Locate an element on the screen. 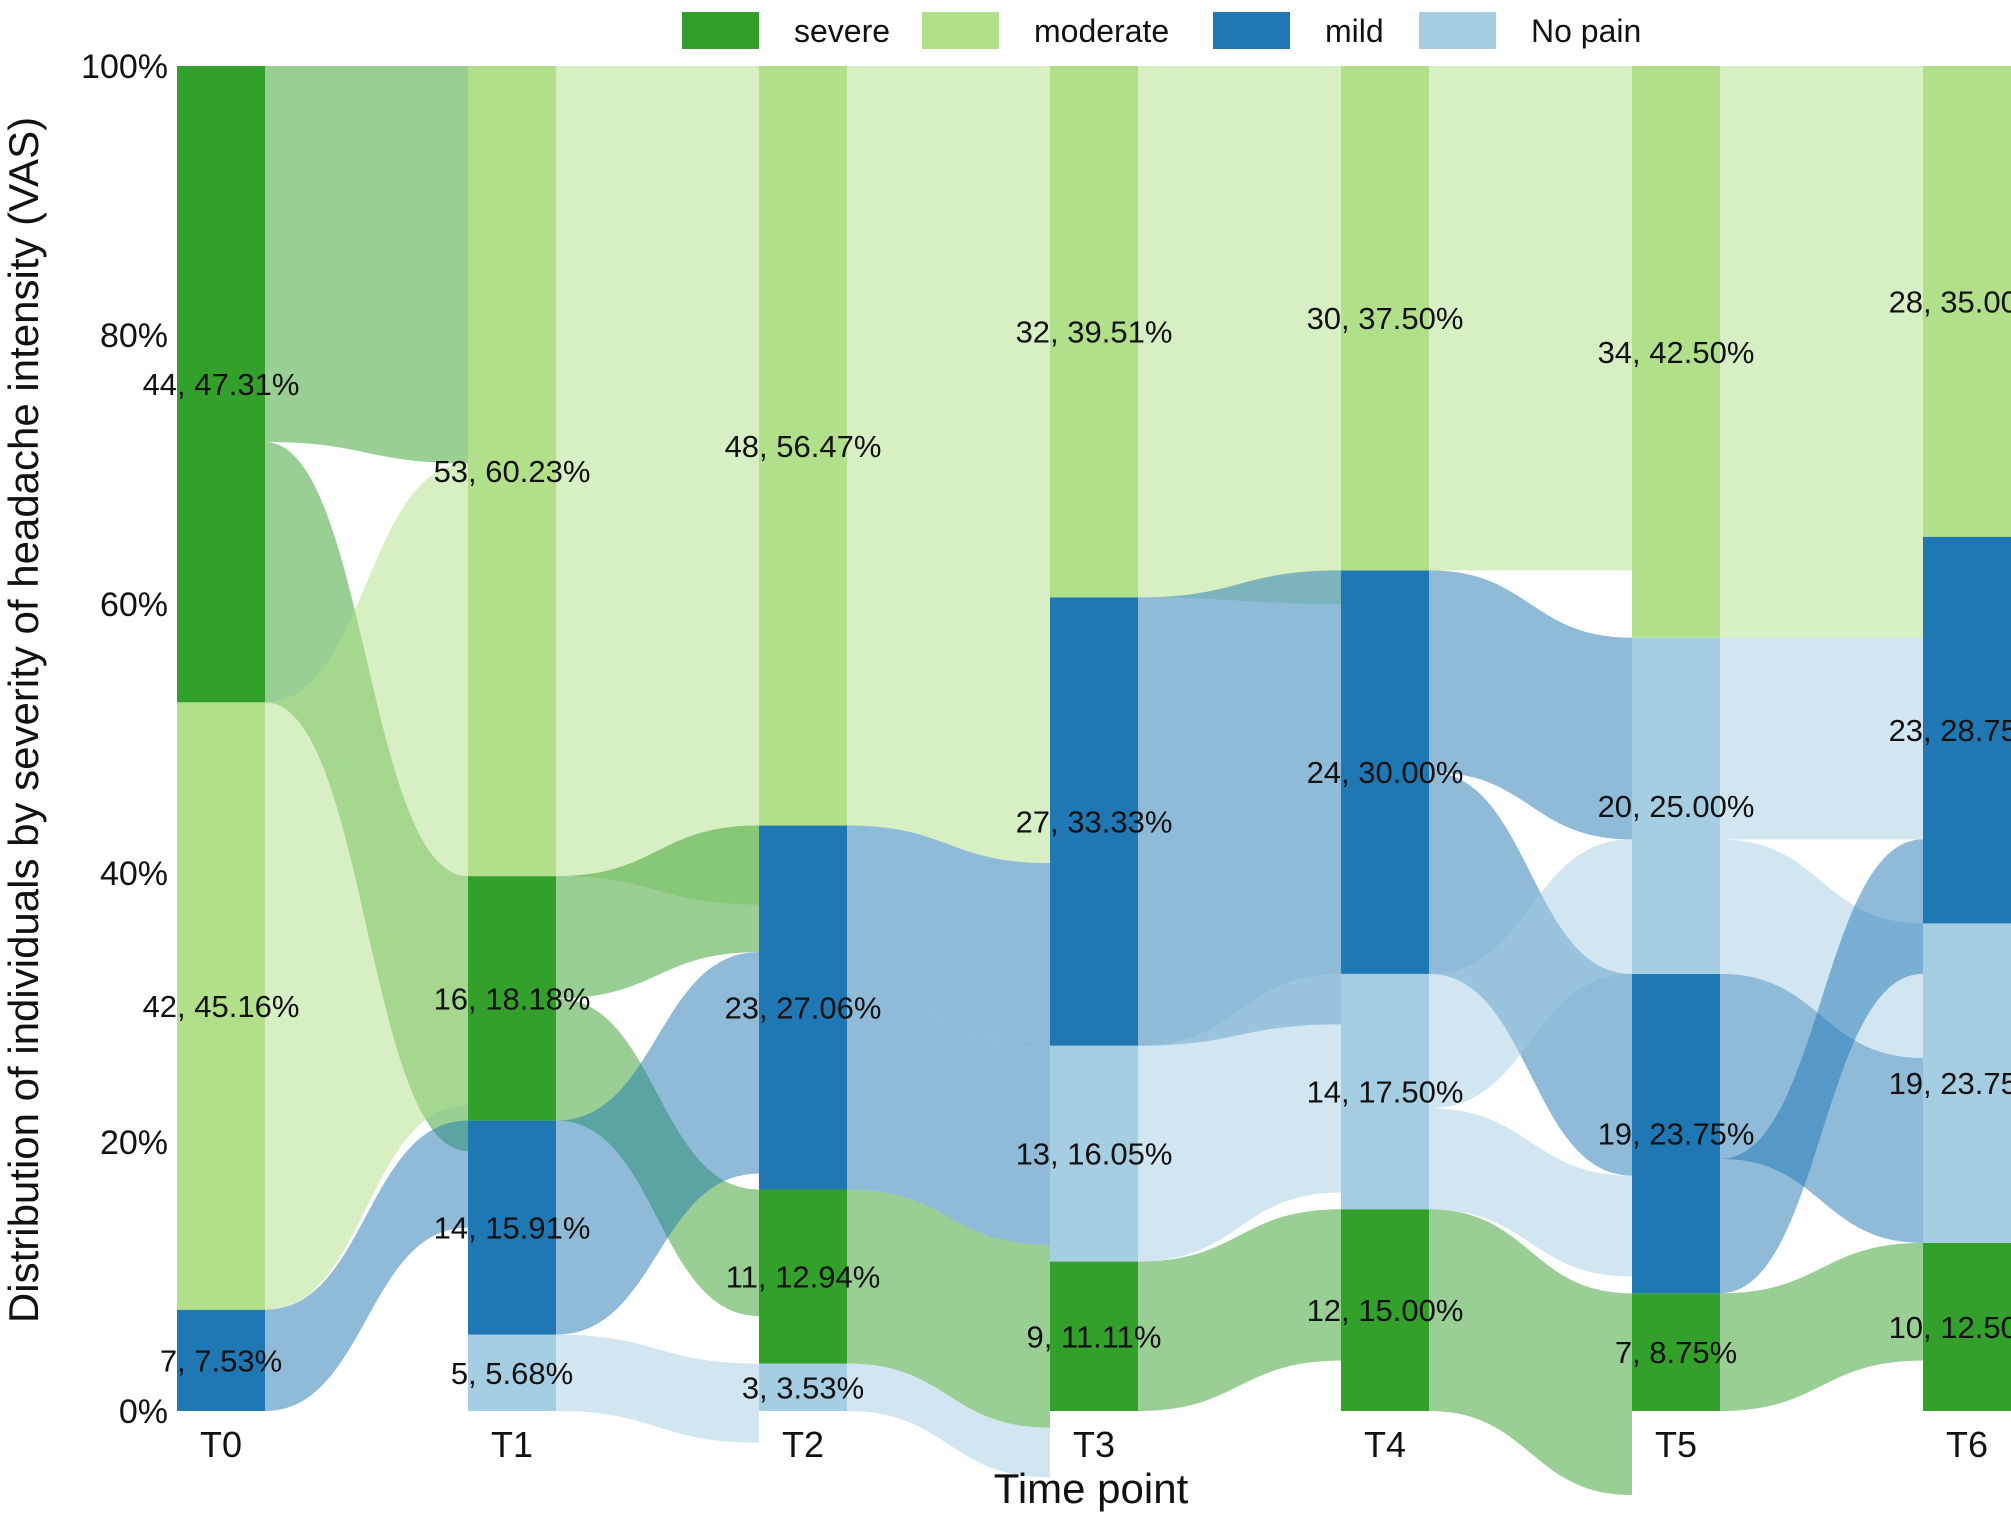  data-label-T6-3: 28, 35.00% is located at coordinates (1950, 301).